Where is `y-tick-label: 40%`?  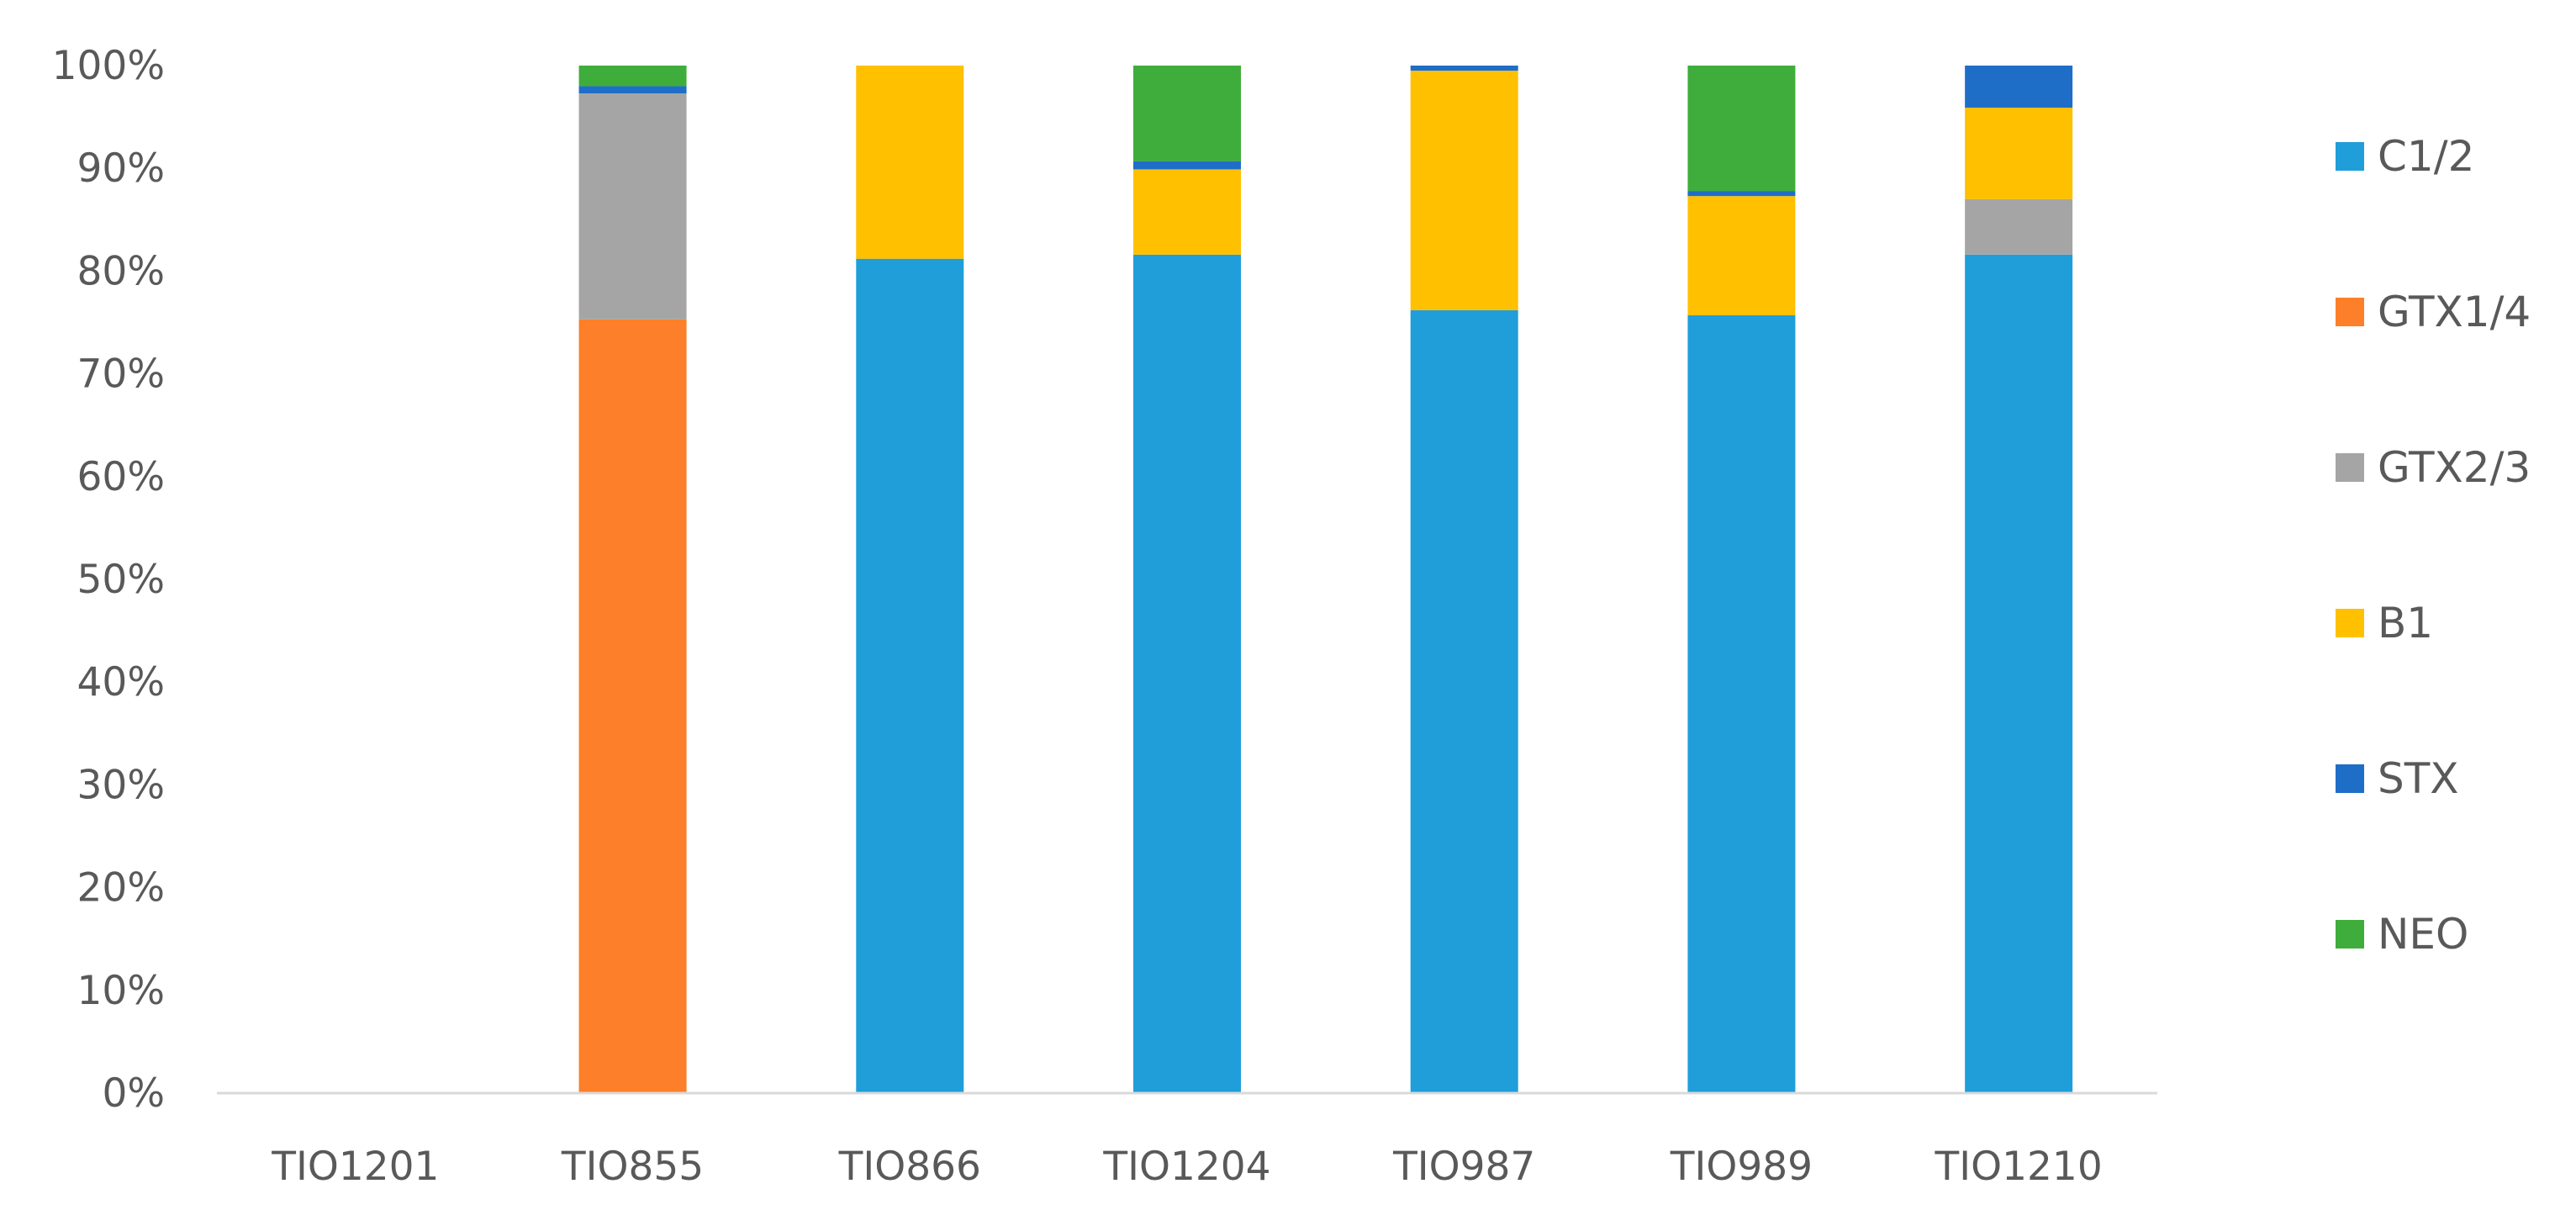
y-tick-label: 40% is located at coordinates (121, 682).